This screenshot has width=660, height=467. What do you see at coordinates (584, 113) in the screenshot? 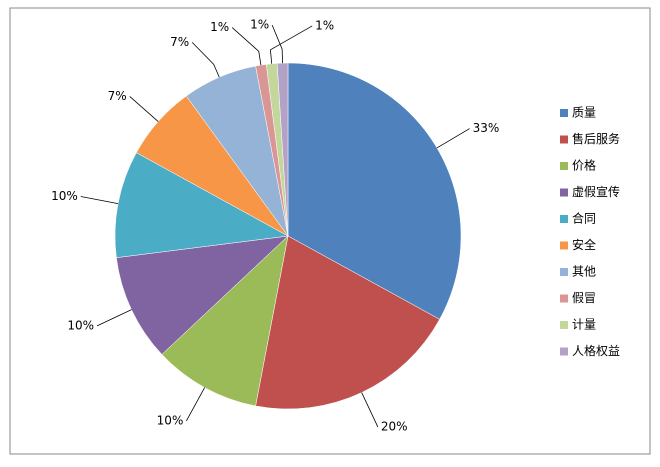
I see `legend-label: 质量` at bounding box center [584, 113].